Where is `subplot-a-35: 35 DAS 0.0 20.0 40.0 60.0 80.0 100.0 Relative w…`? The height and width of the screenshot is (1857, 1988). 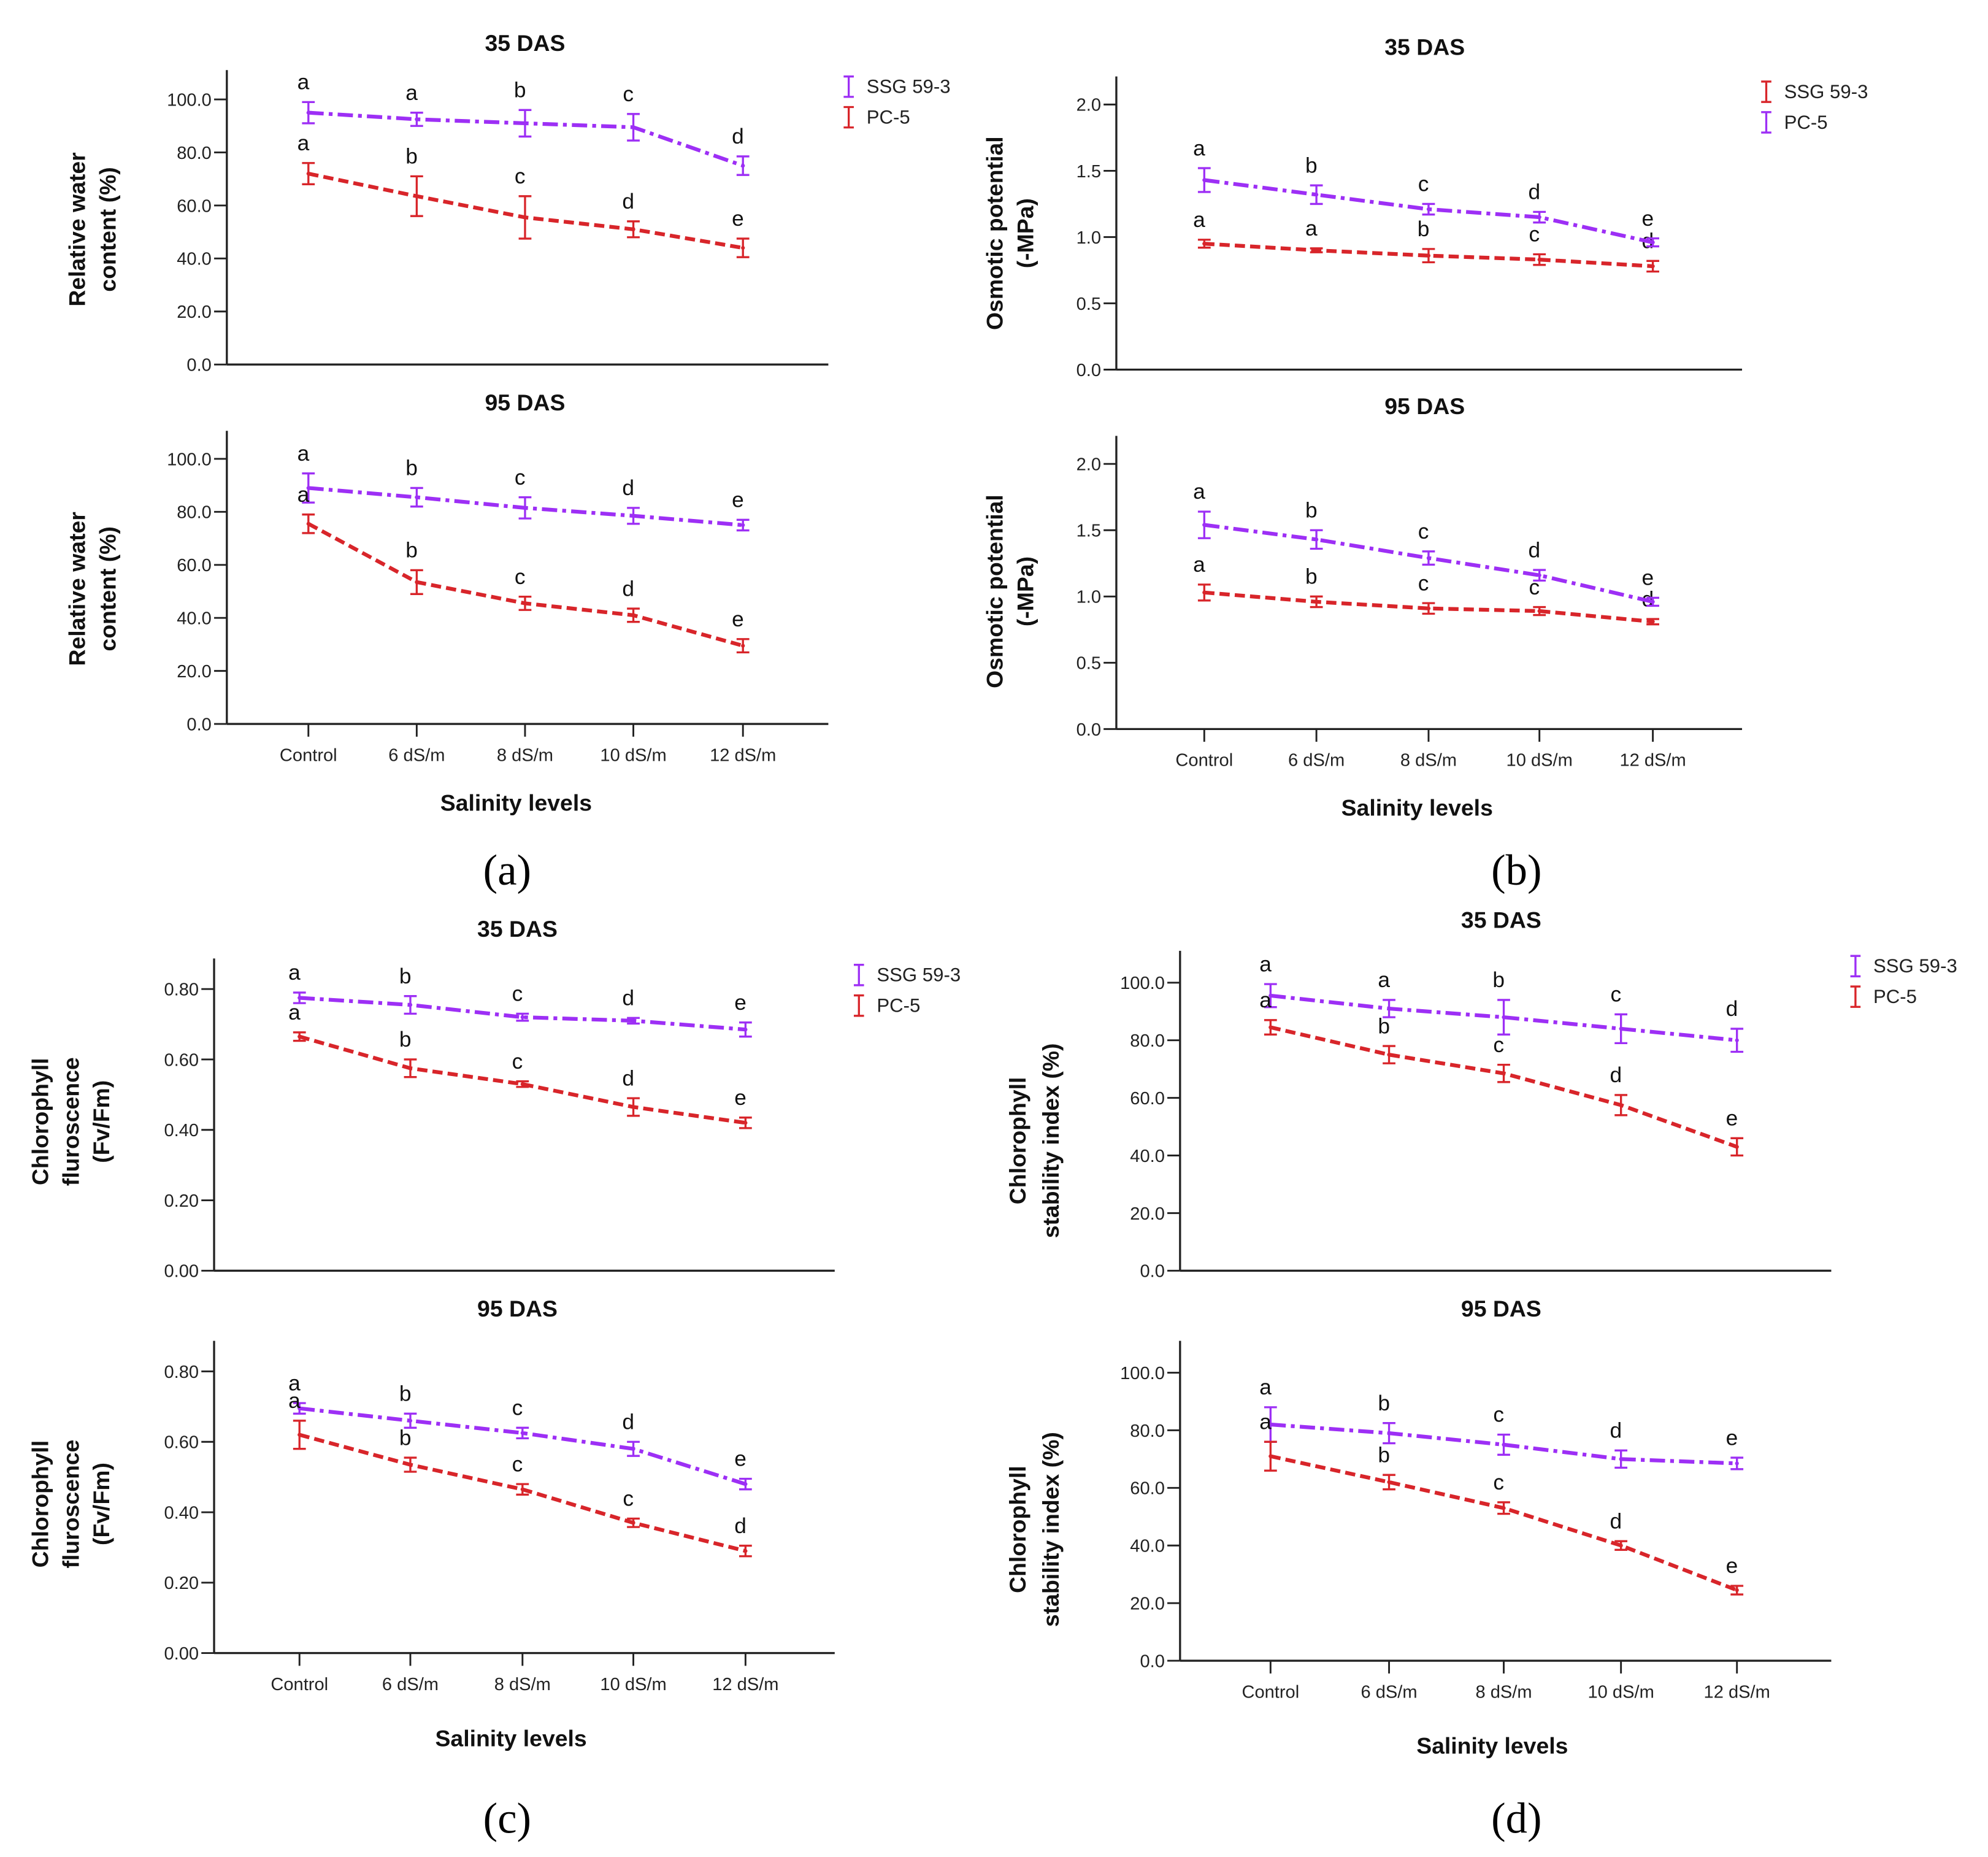
subplot-a-35: 35 DAS 0.0 20.0 40.0 60.0 80.0 100.0 Relative w… is located at coordinates (507, 202).